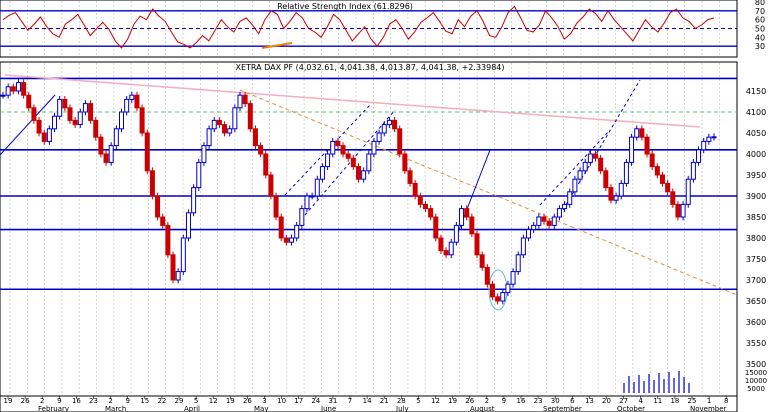 The height and width of the screenshot is (412, 770). Describe the element at coordinates (726, 401) in the screenshot. I see `x-tick-label: 8` at that location.